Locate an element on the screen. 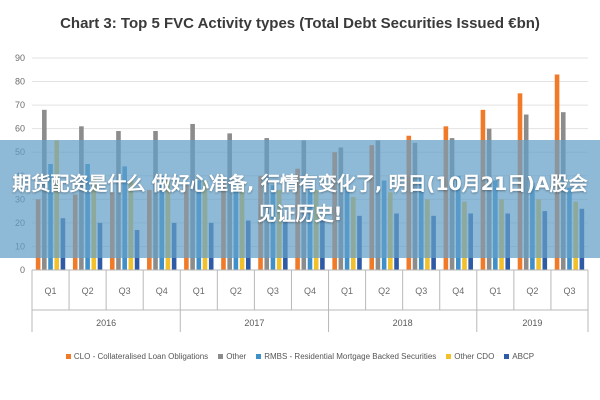  year-label: 2018 is located at coordinates (403, 323).